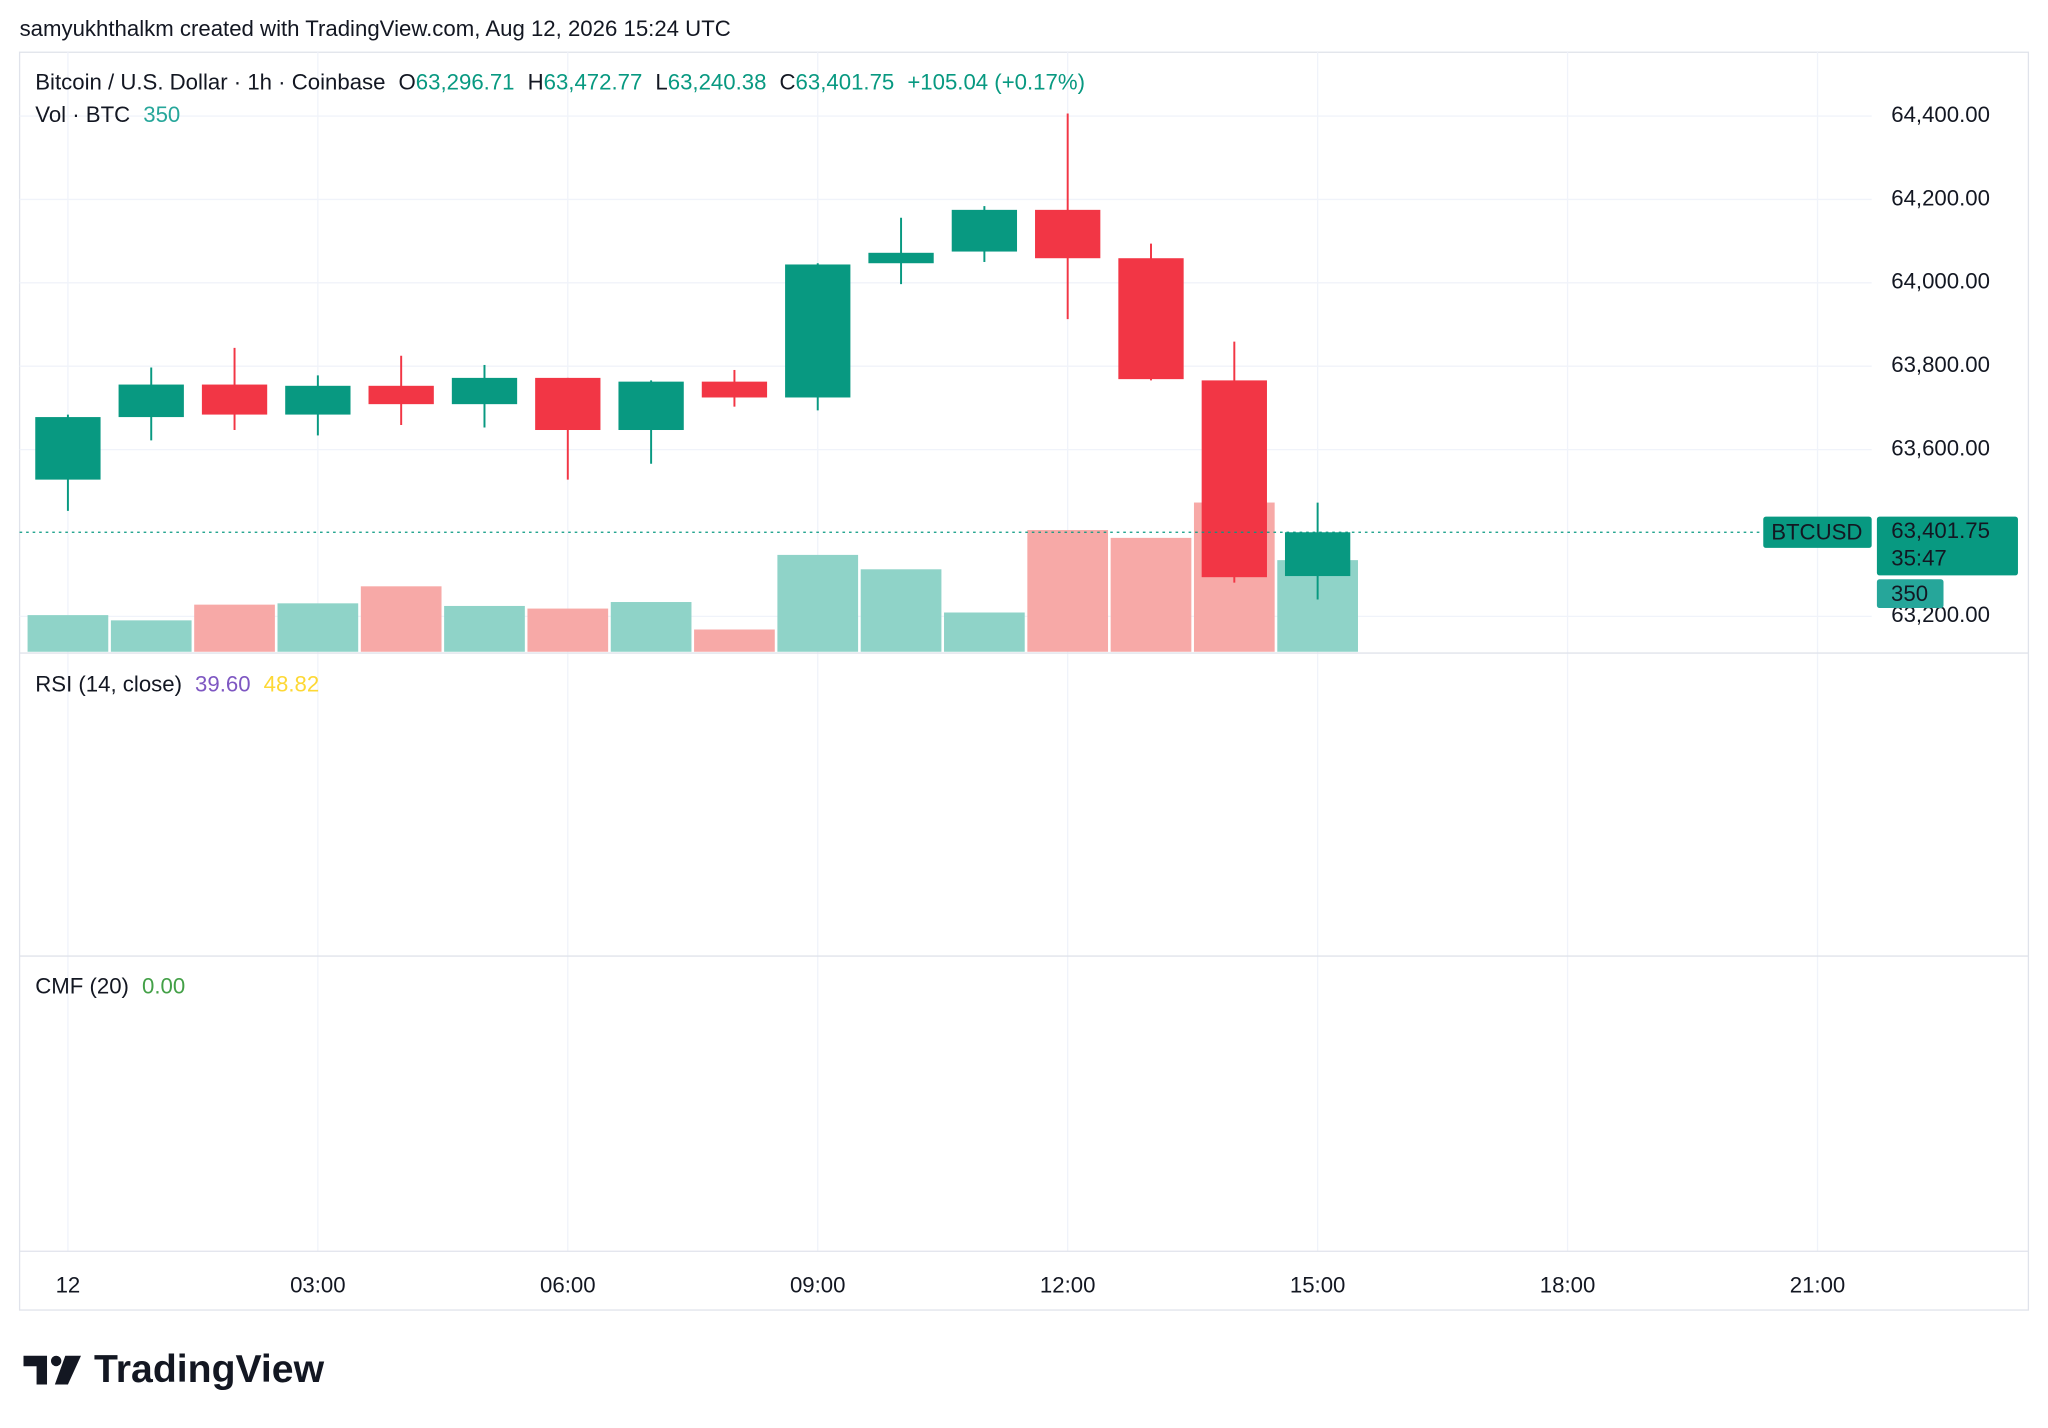 The height and width of the screenshot is (1428, 2048). Describe the element at coordinates (536, 81) in the screenshot. I see `ohlc-prefix: H` at that location.